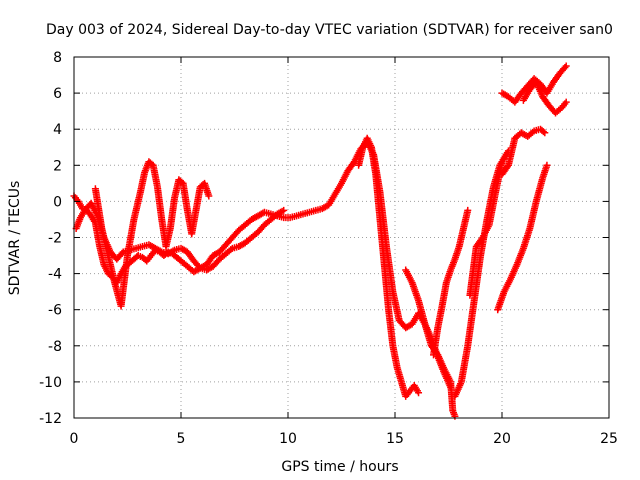 The height and width of the screenshot is (480, 640). Describe the element at coordinates (15, 238) in the screenshot. I see `y-axis-title: SDTVAR / TECUs` at that location.